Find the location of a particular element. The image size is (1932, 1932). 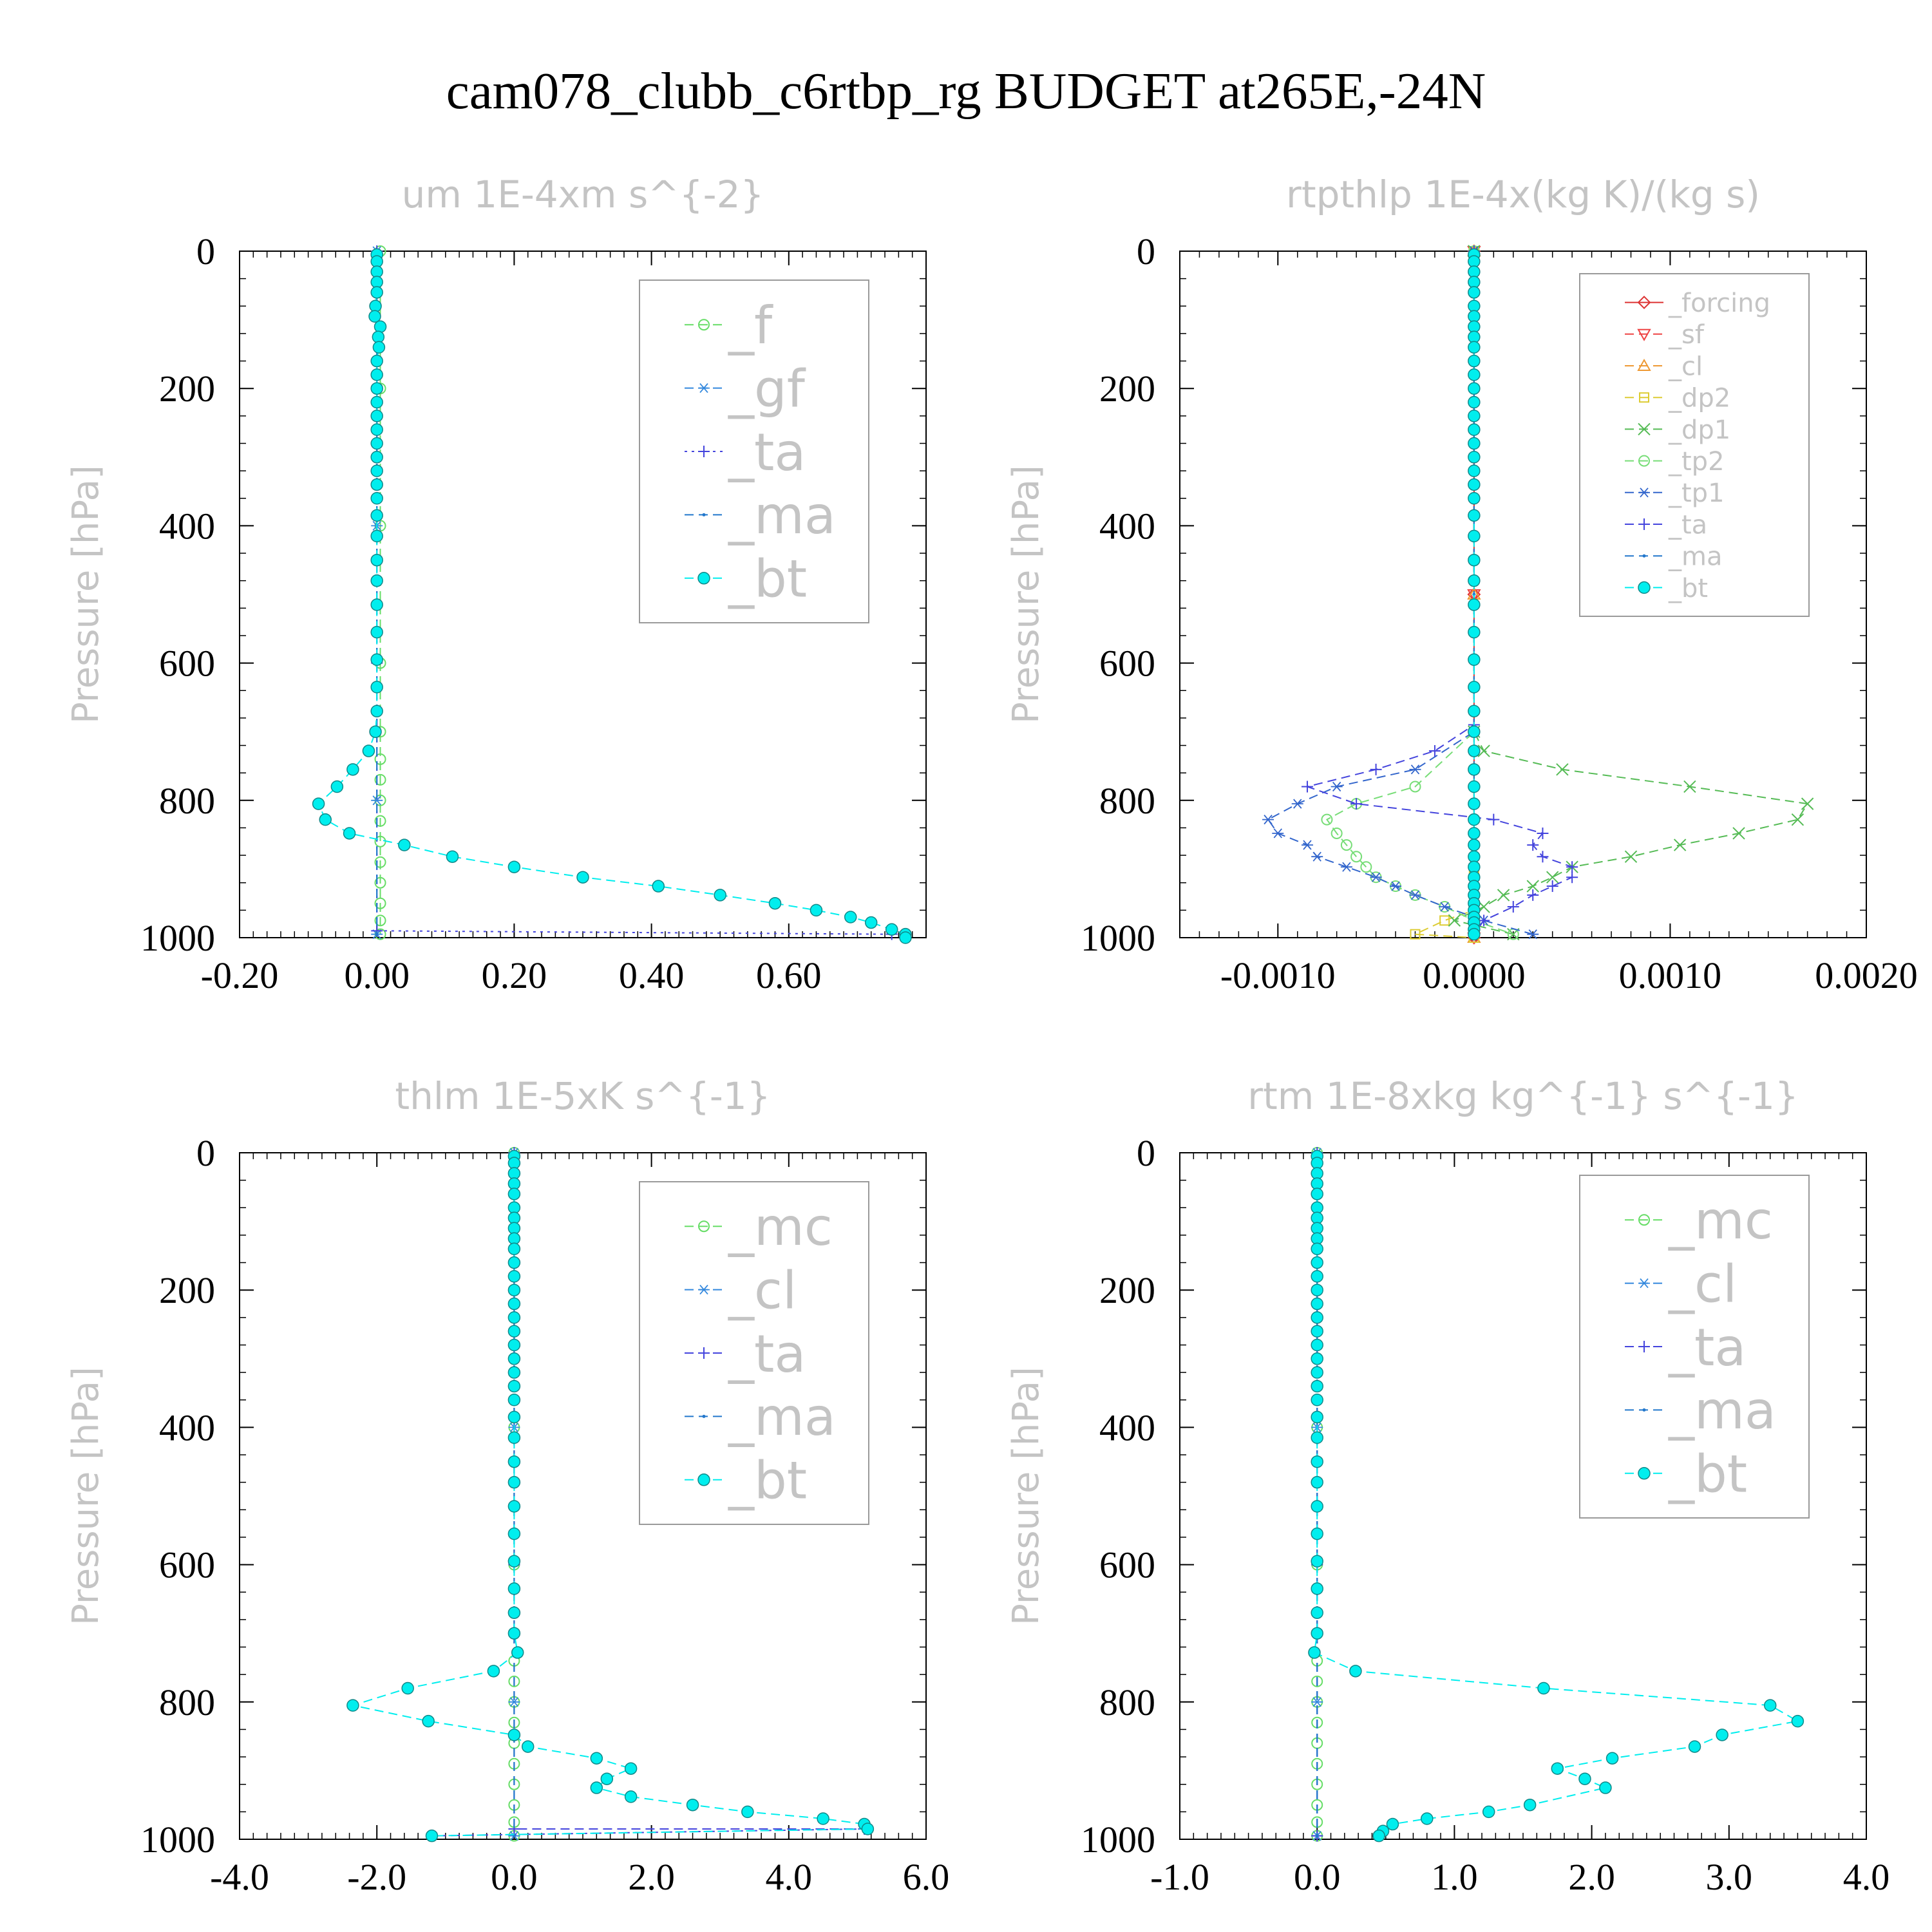

legend-label: _gf is located at coordinates (767, 389).